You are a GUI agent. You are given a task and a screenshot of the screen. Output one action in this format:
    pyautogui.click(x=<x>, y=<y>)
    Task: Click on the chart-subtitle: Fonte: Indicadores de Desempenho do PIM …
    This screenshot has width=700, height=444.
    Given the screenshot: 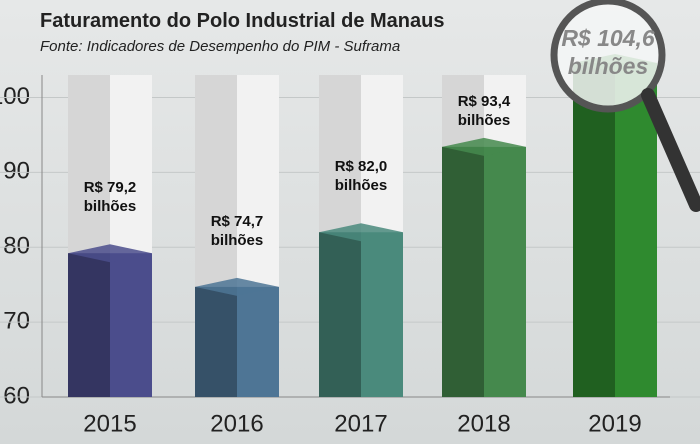 What is the action you would take?
    pyautogui.click(x=220, y=46)
    